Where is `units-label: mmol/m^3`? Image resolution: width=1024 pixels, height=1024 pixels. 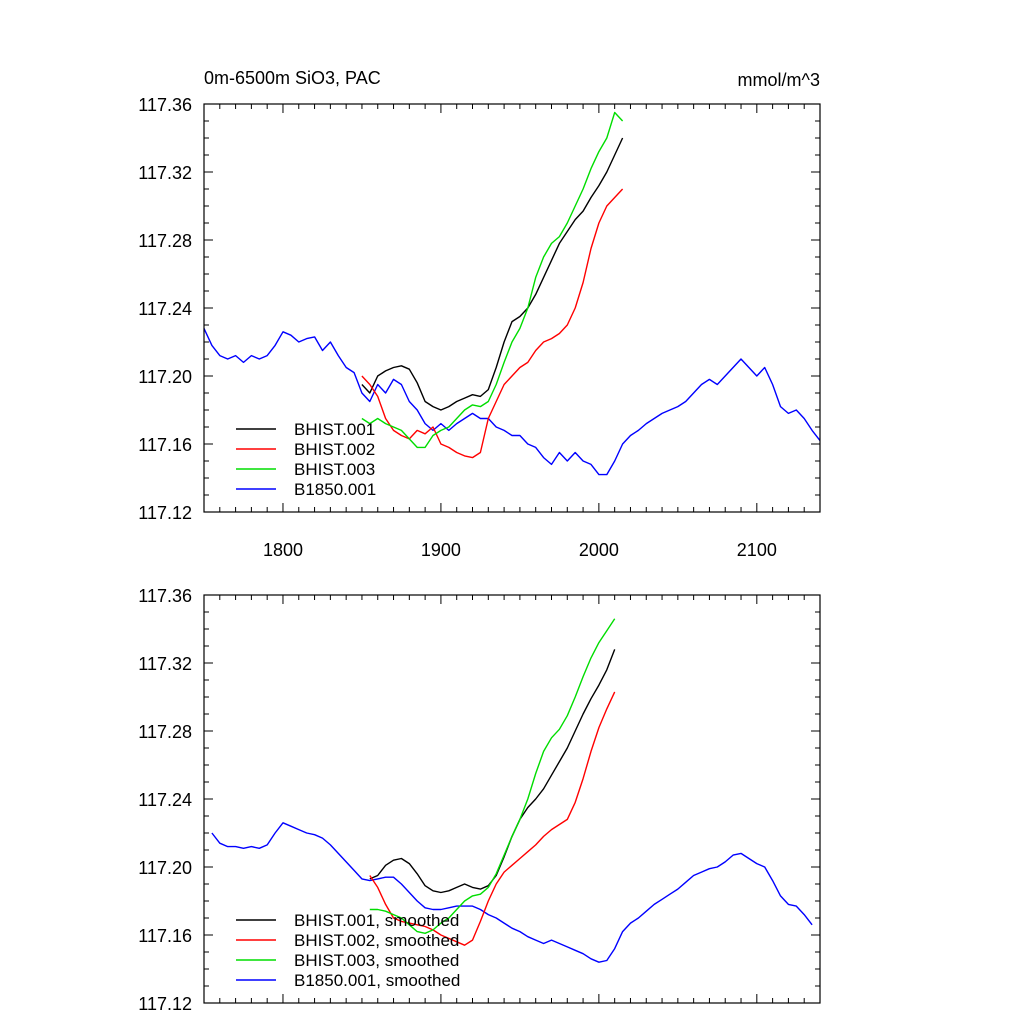
units-label: mmol/m^3 is located at coordinates (779, 80).